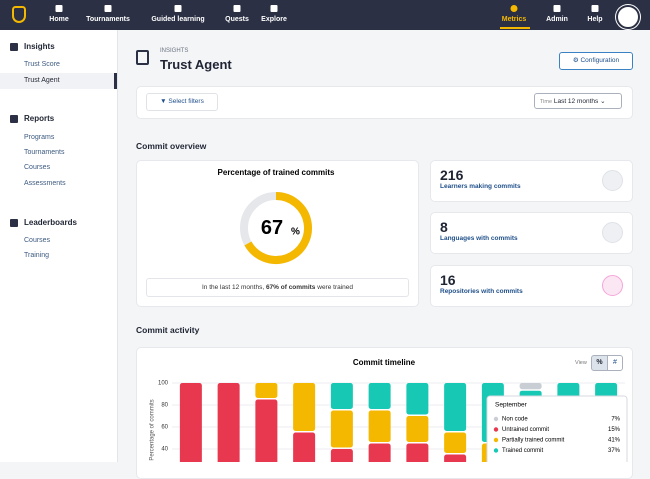 This screenshot has width=650, height=479. Describe the element at coordinates (515, 28) in the screenshot. I see `active-underline` at that location.